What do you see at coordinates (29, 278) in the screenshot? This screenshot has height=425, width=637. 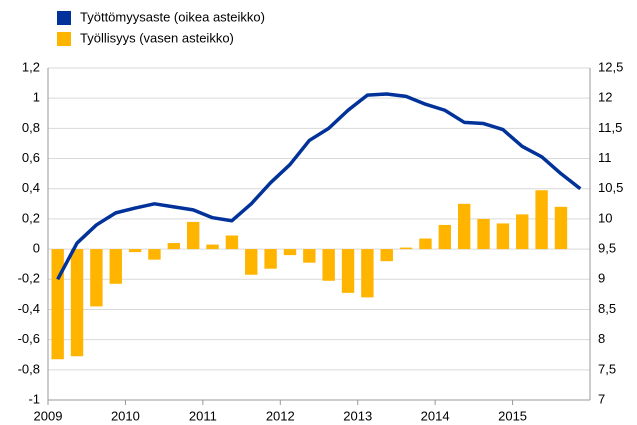 I see `y-tick-label: -0,2` at bounding box center [29, 278].